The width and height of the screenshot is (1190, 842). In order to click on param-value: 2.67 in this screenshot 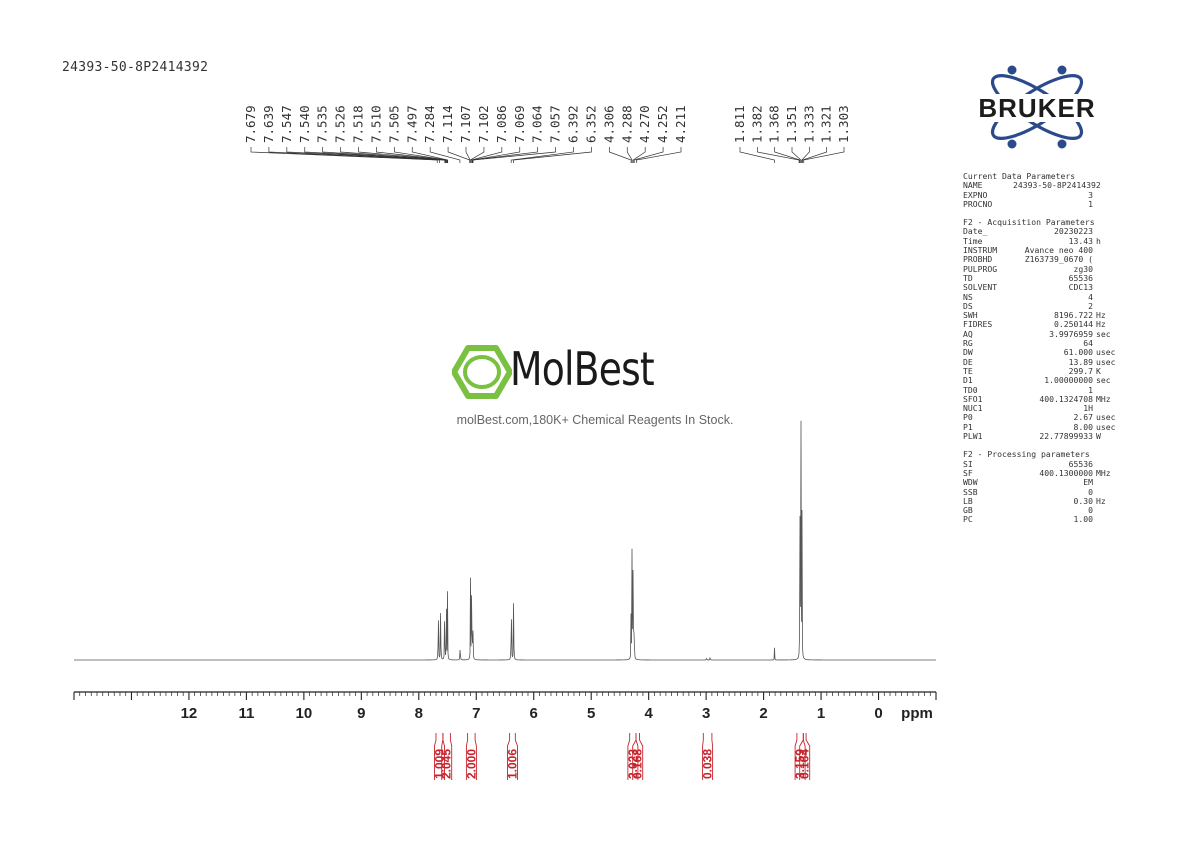, I will do `click(1083, 417)`.